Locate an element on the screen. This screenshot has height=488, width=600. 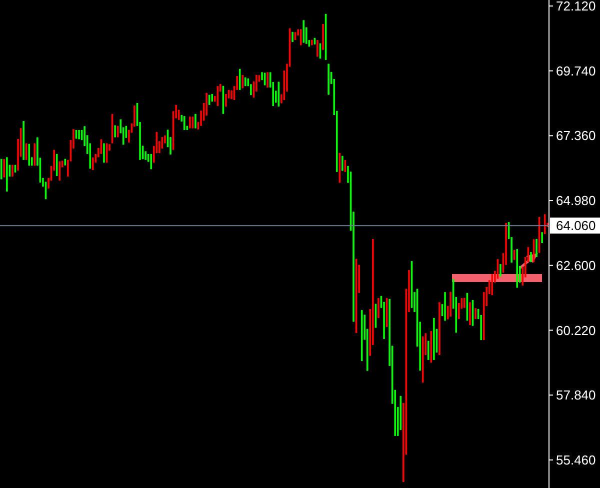
y-tick-label: 60.220 is located at coordinates (576, 330).